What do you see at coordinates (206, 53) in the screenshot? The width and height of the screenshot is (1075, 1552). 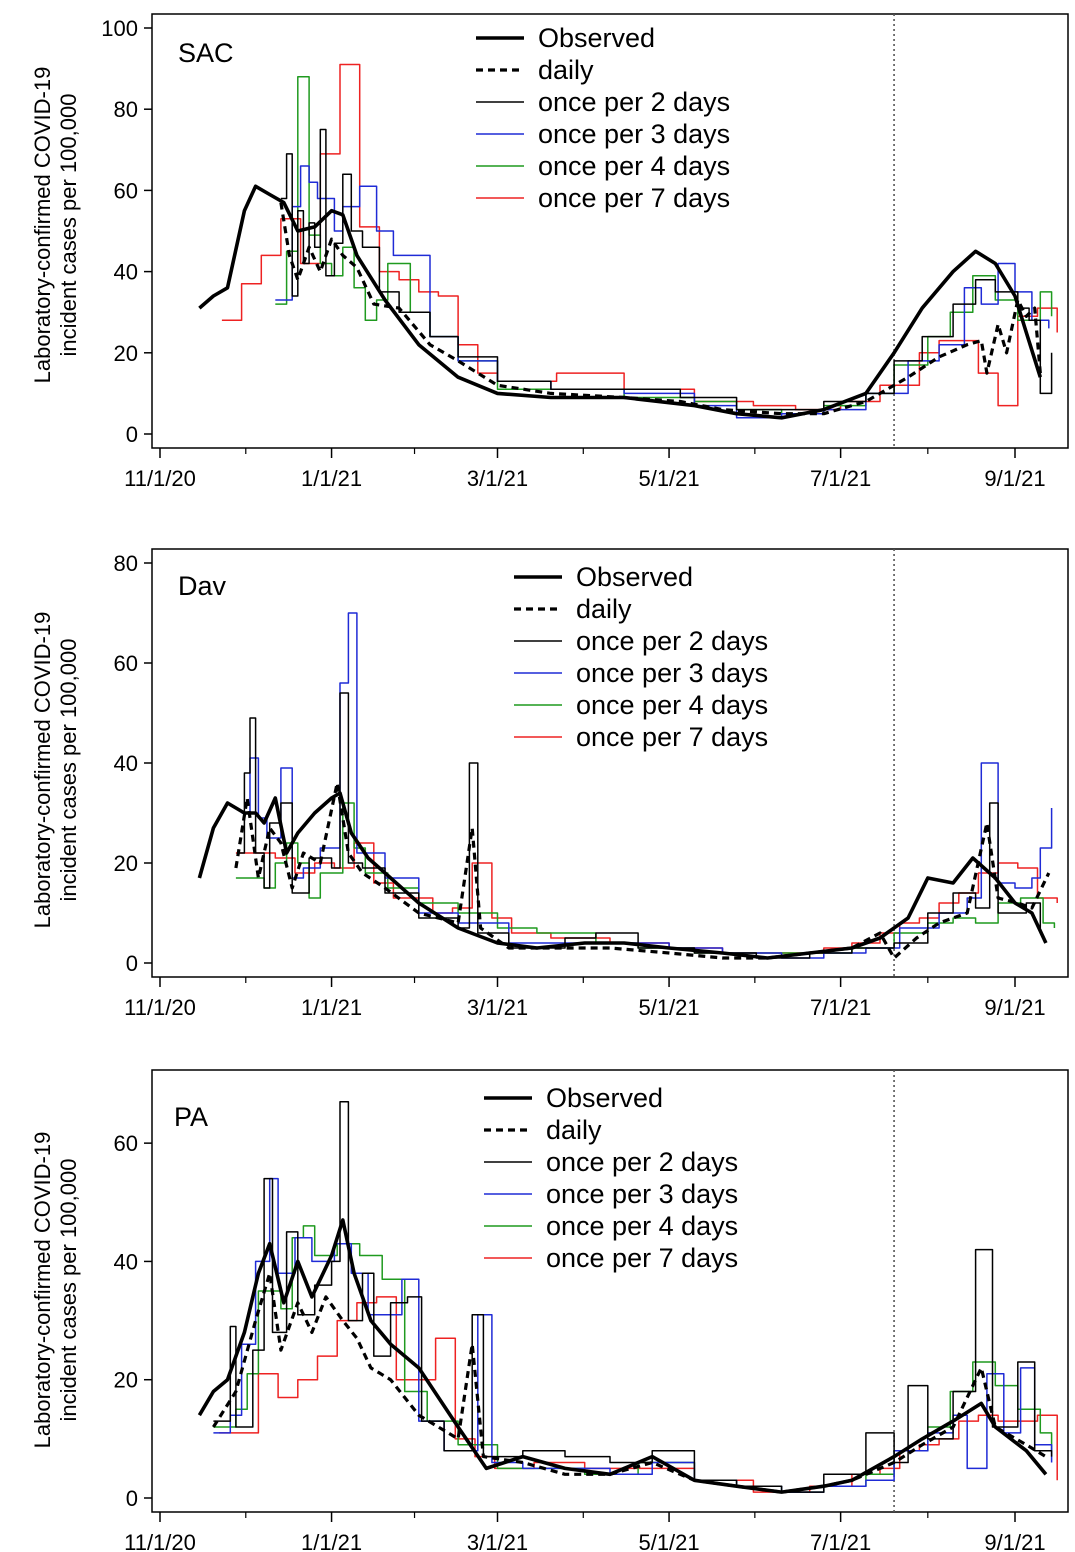 I see `panel-label: SAC` at bounding box center [206, 53].